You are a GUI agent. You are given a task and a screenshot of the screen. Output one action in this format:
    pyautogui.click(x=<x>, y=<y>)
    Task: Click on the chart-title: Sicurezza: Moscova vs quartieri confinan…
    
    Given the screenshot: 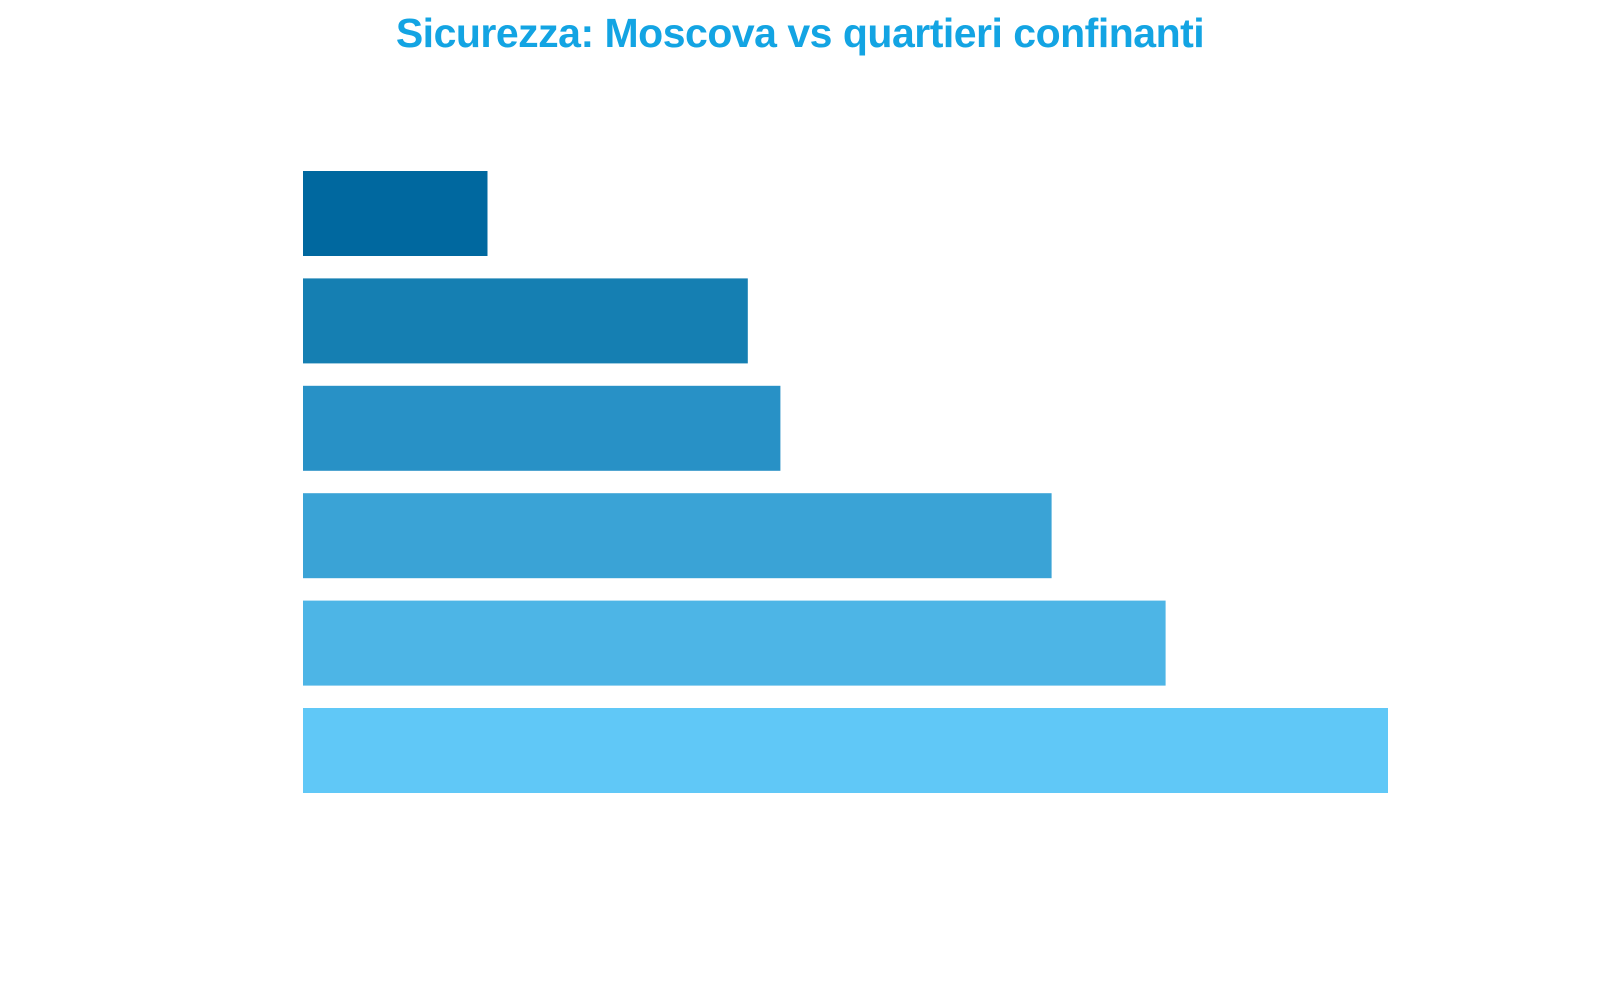 What is the action you would take?
    pyautogui.click(x=800, y=33)
    